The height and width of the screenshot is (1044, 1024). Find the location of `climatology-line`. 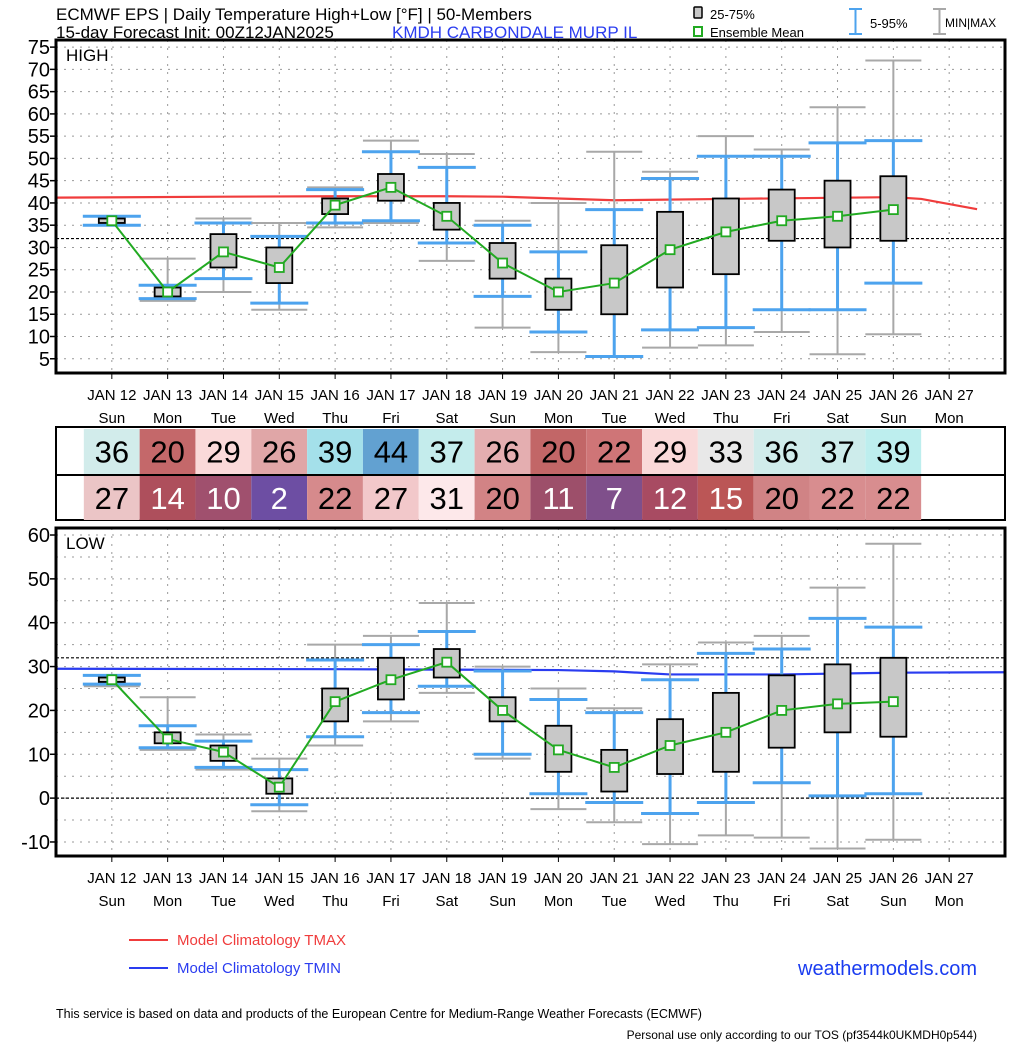

climatology-line is located at coordinates (530, 671).